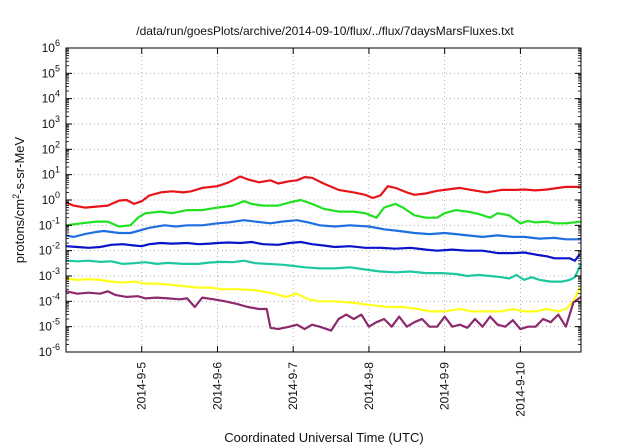  I want to click on x-tick-label: 2014-9-6, so click(217, 386).